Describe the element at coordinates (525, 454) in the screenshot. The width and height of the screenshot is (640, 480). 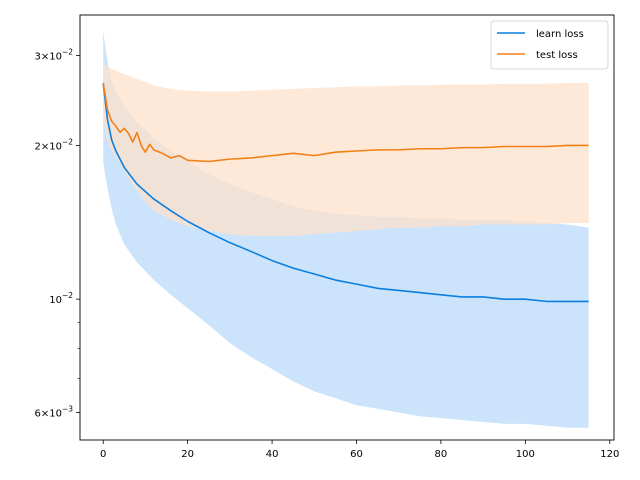
I see `x-tick-label: 100` at that location.